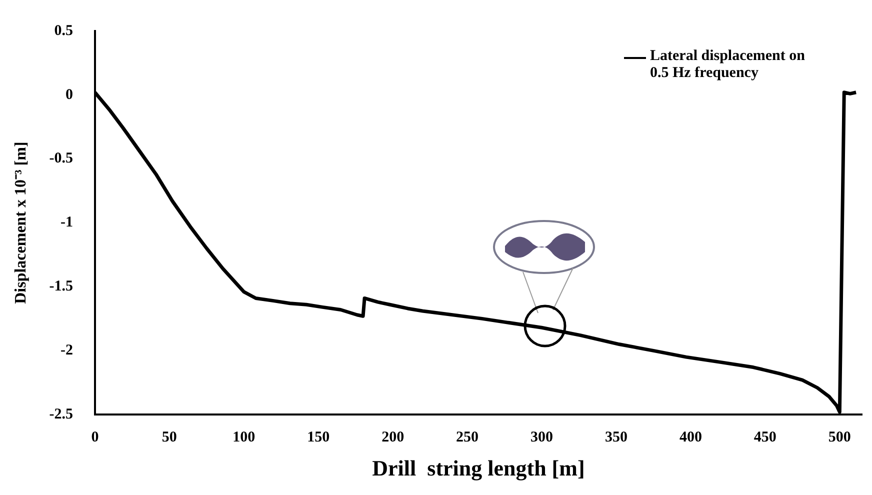 Image resolution: width=872 pixels, height=495 pixels. Describe the element at coordinates (467, 437) in the screenshot. I see `x-tick-label: 250` at that location.